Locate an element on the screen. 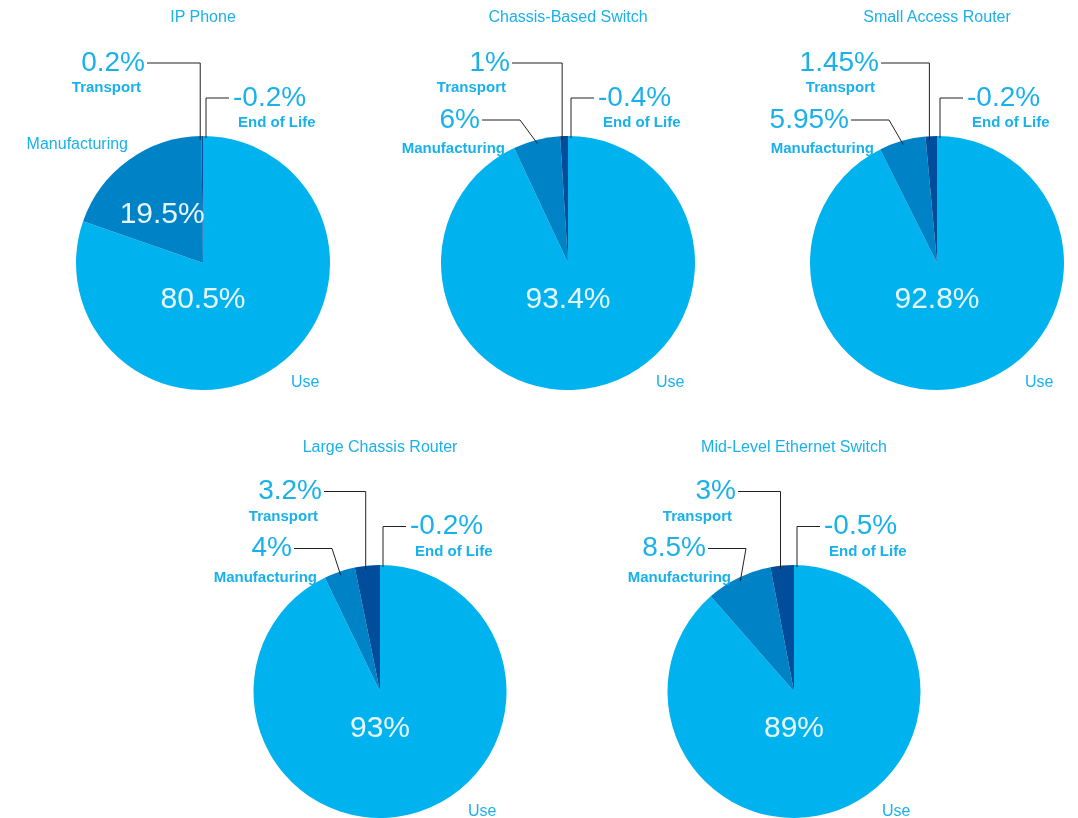 Image resolution: width=1078 pixels, height=818 pixels. data-label: 4% is located at coordinates (271, 547).